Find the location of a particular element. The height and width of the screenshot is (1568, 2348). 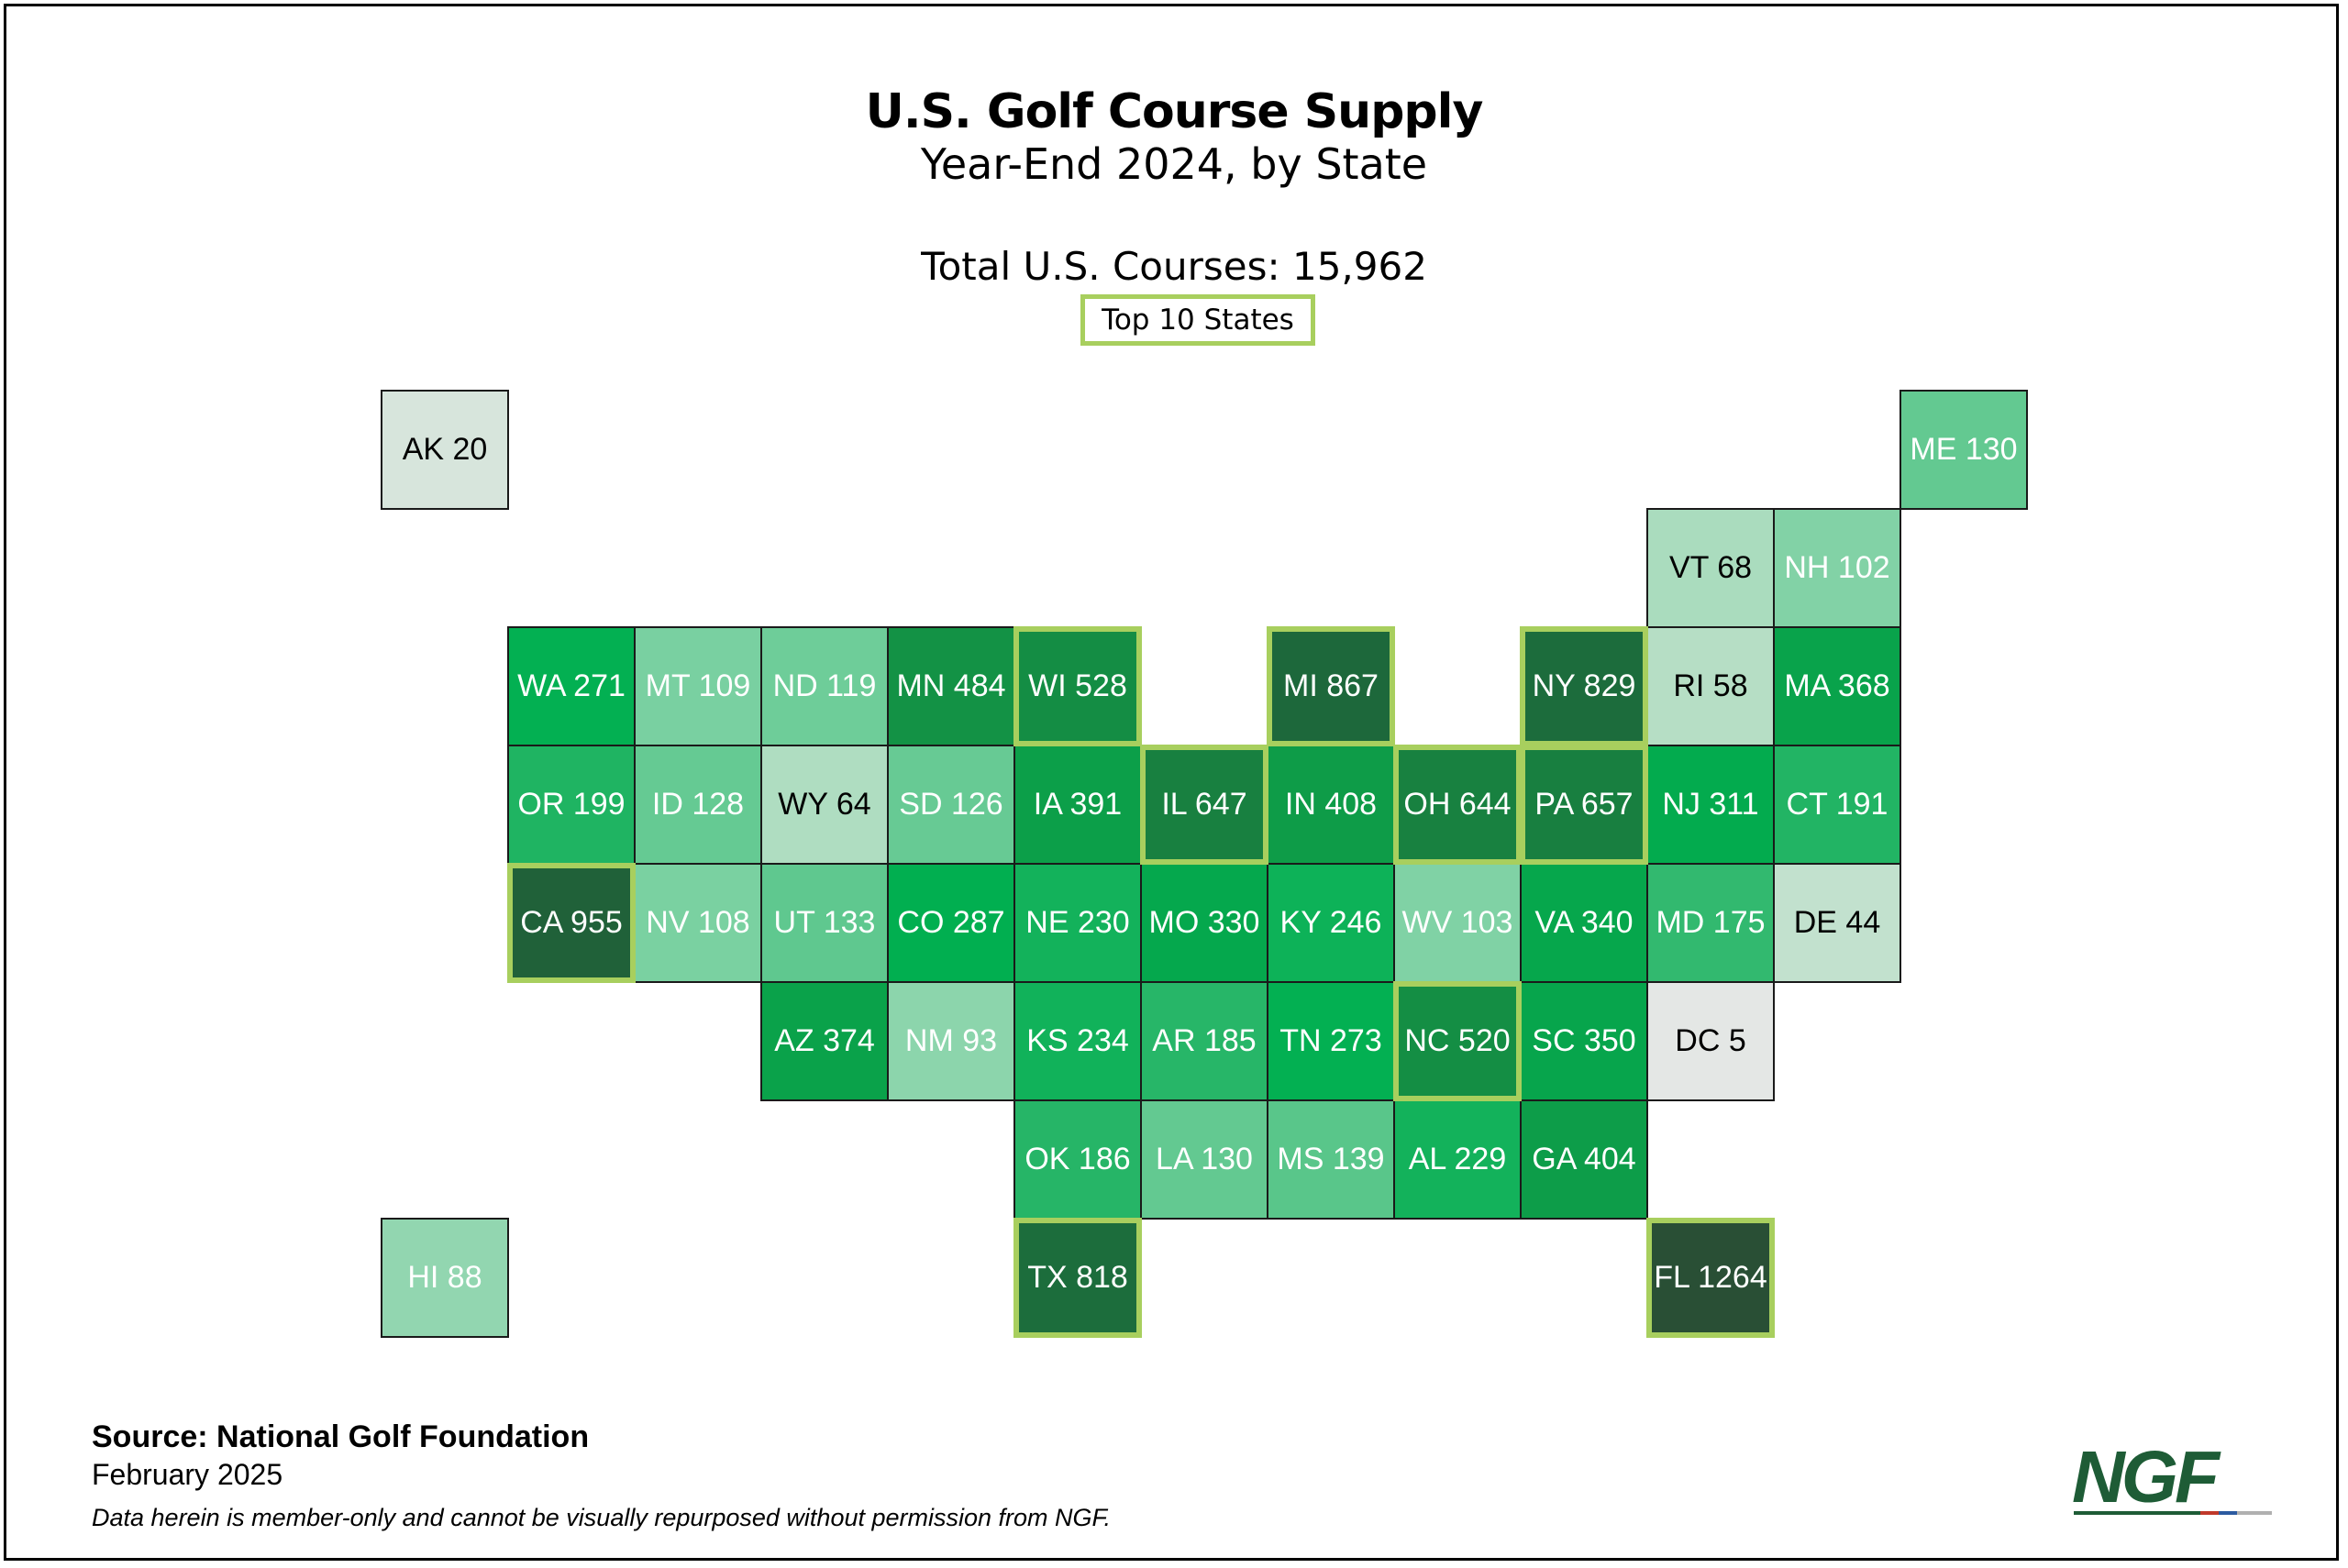

state-tile-ga: GA 404 is located at coordinates (1584, 1160).